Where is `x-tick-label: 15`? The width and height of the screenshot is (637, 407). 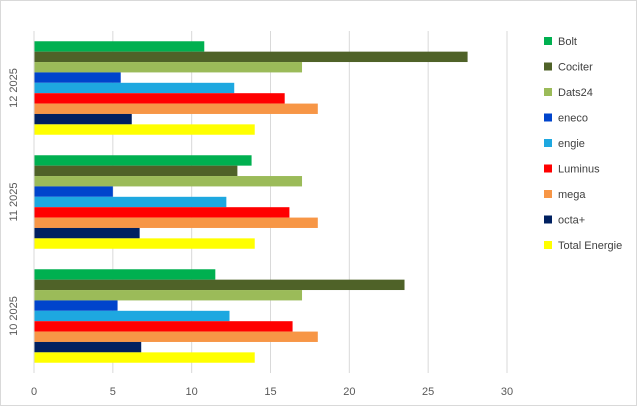
x-tick-label: 15 is located at coordinates (270, 392).